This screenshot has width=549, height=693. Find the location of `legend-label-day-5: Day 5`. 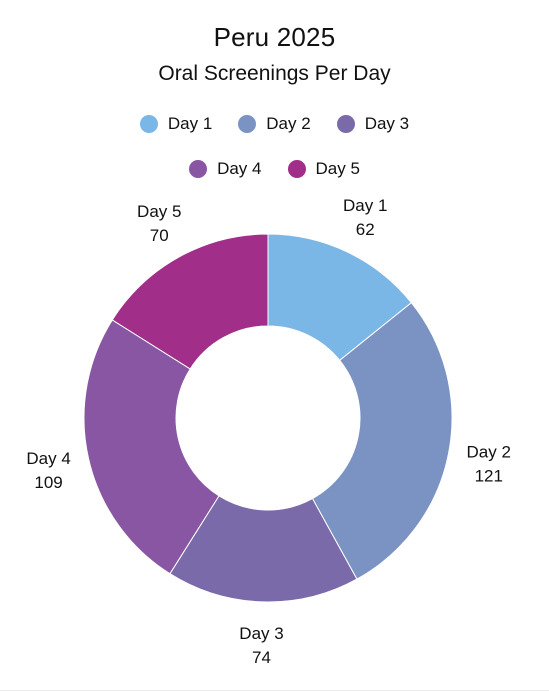

legend-label-day-5: Day 5 is located at coordinates (337, 168).